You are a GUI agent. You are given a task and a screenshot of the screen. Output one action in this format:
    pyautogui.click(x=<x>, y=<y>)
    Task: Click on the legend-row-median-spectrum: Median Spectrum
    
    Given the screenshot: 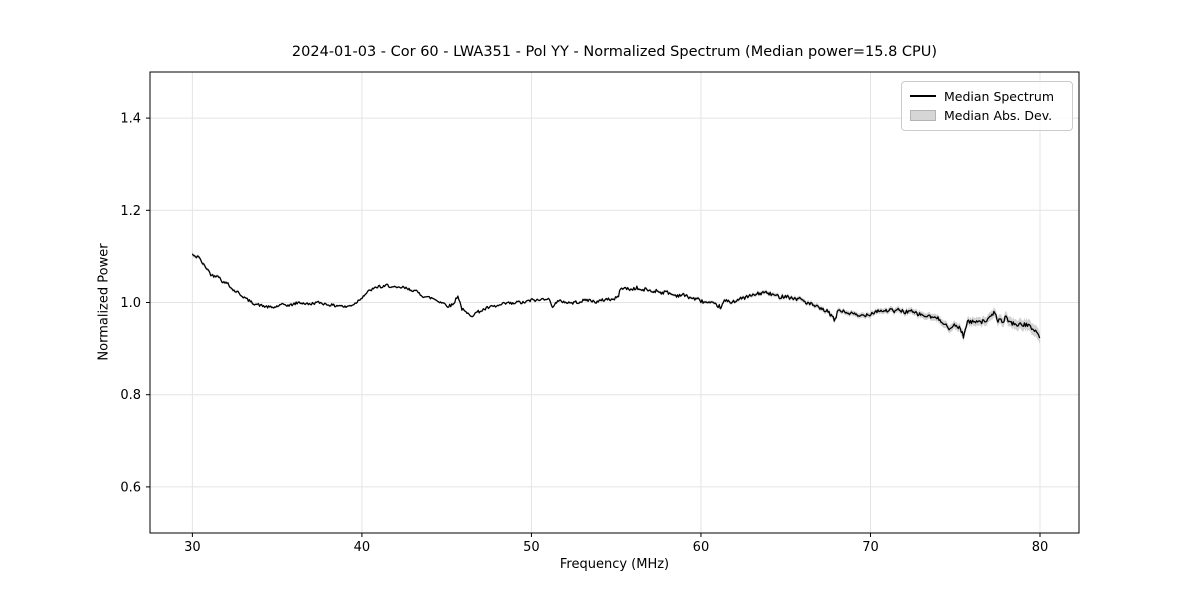 What is the action you would take?
    pyautogui.click(x=987, y=96)
    